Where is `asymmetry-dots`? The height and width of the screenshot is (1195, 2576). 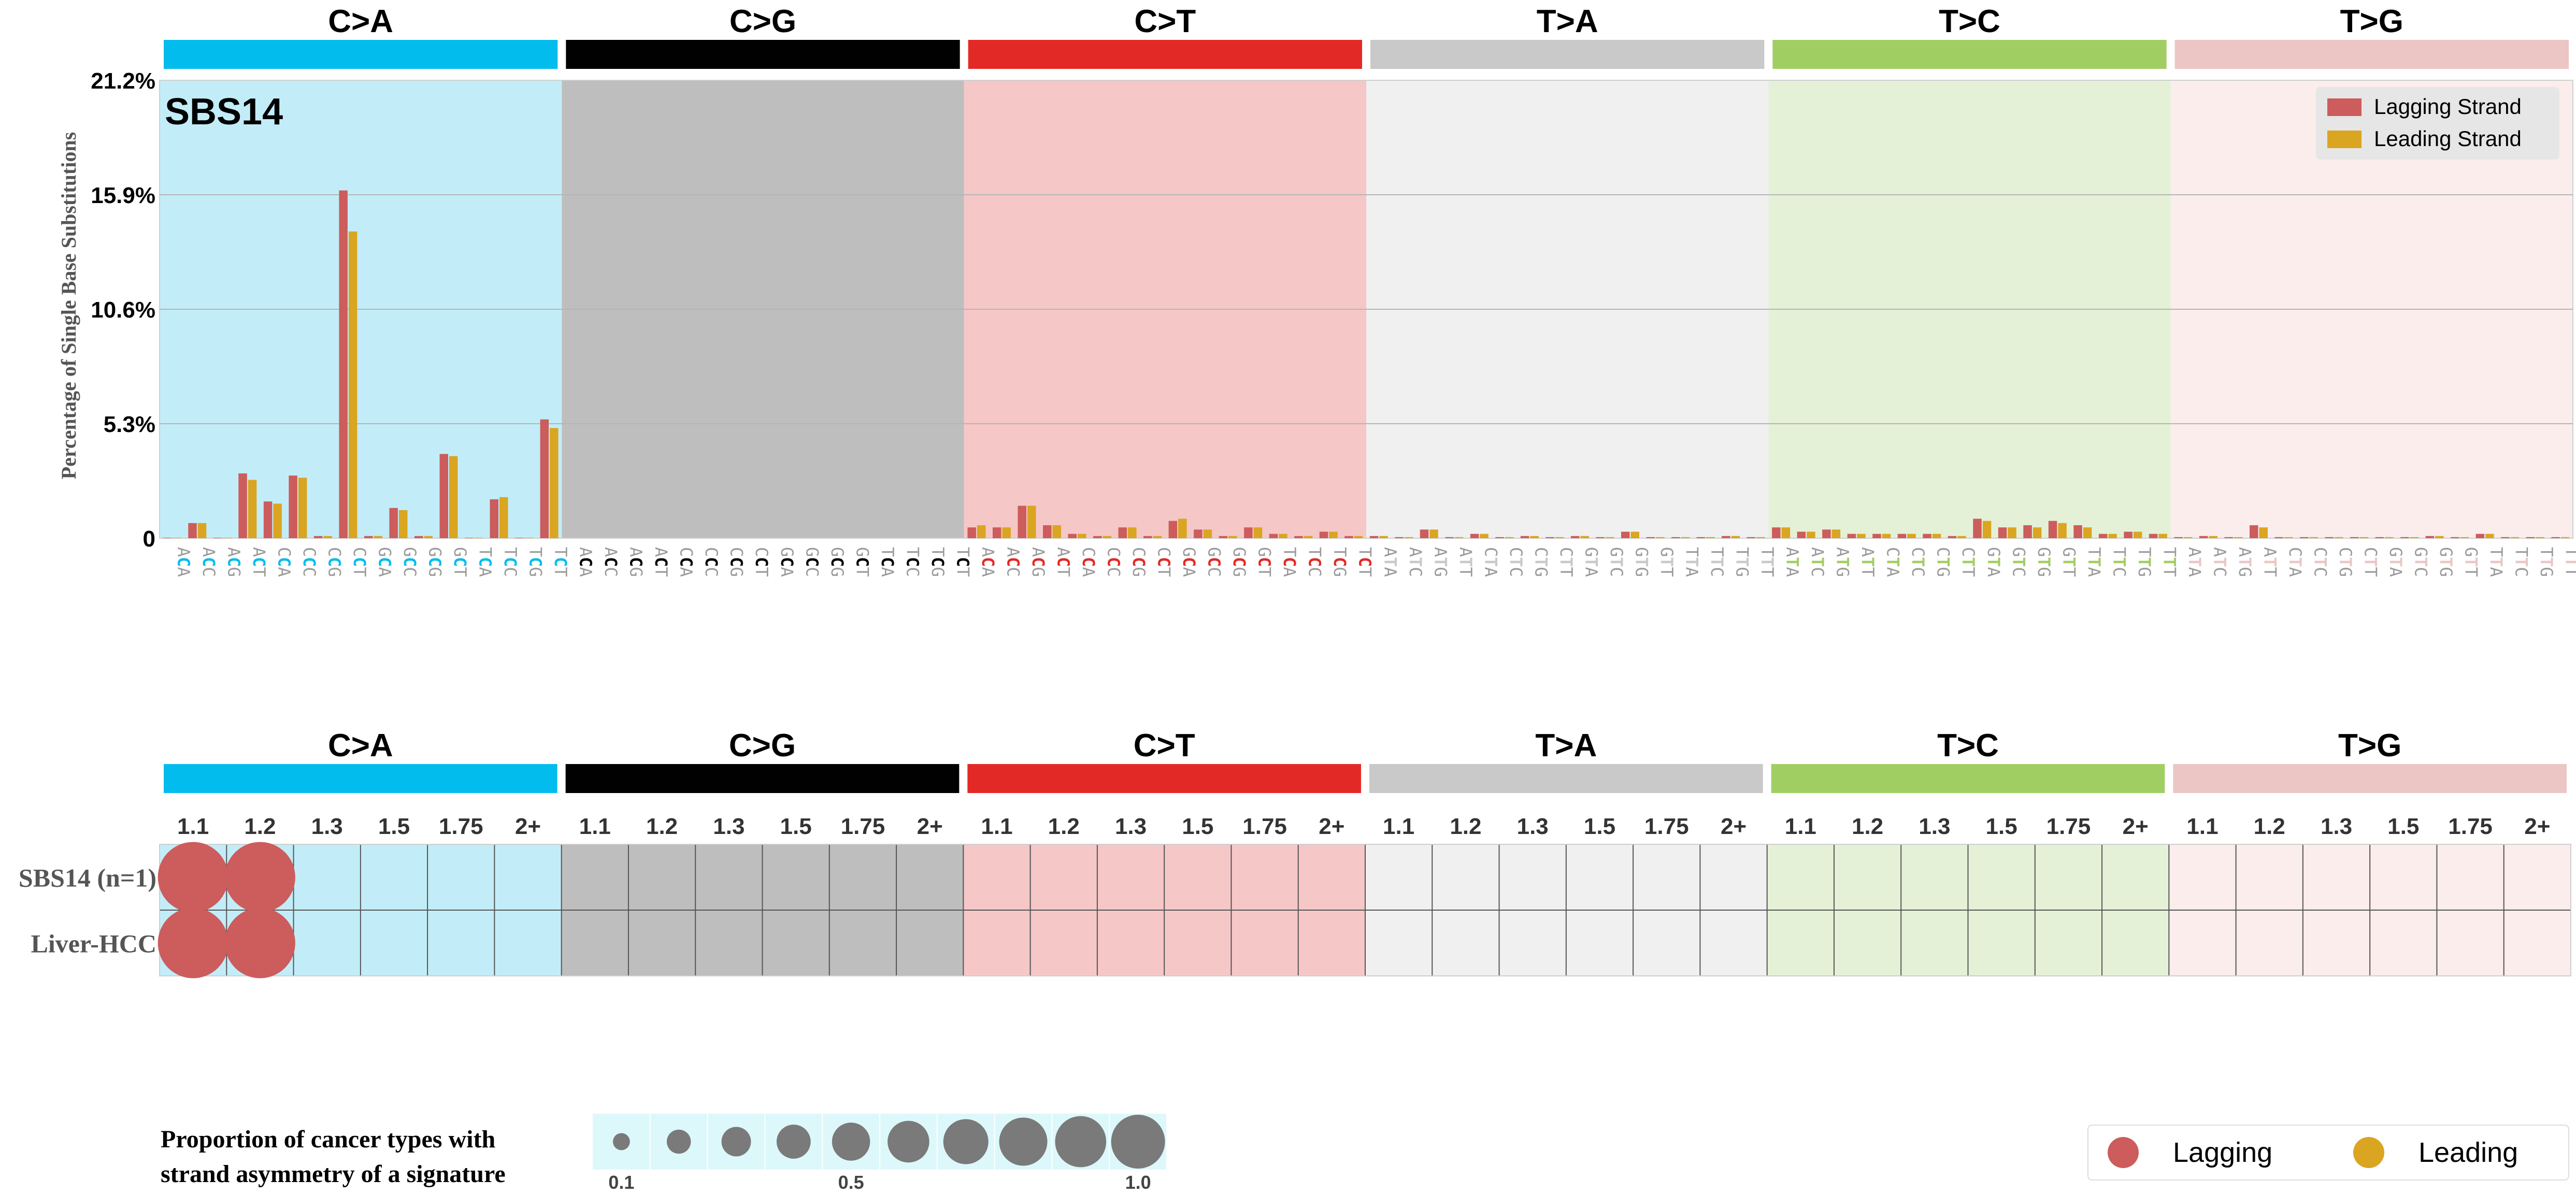
asymmetry-dots is located at coordinates (227, 910).